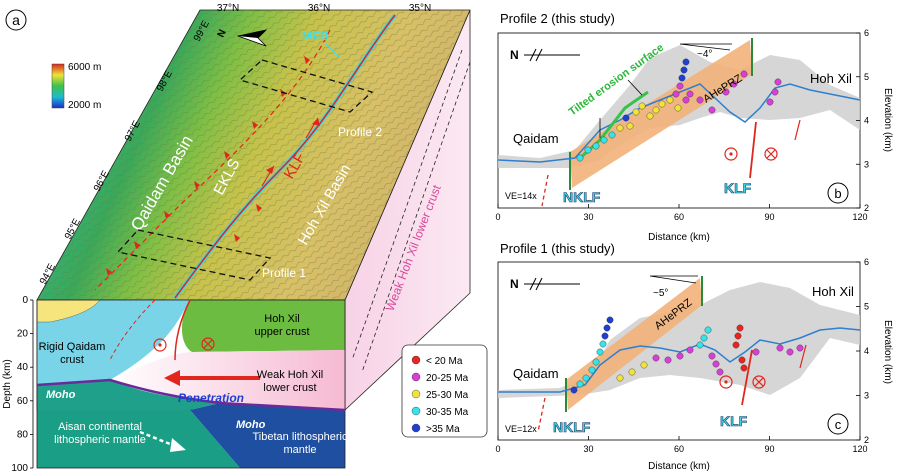 The image size is (900, 472). What do you see at coordinates (68, 311) in the screenshot?
I see `qaidam-sediment` at bounding box center [68, 311].